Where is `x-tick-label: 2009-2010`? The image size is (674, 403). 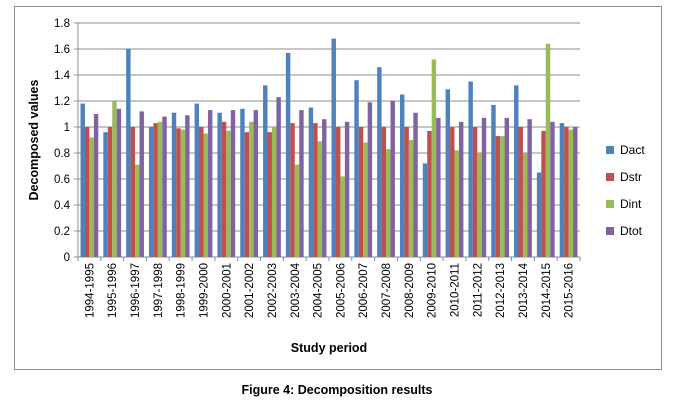
x-tick-label: 2009-2010 is located at coordinates (433, 290).